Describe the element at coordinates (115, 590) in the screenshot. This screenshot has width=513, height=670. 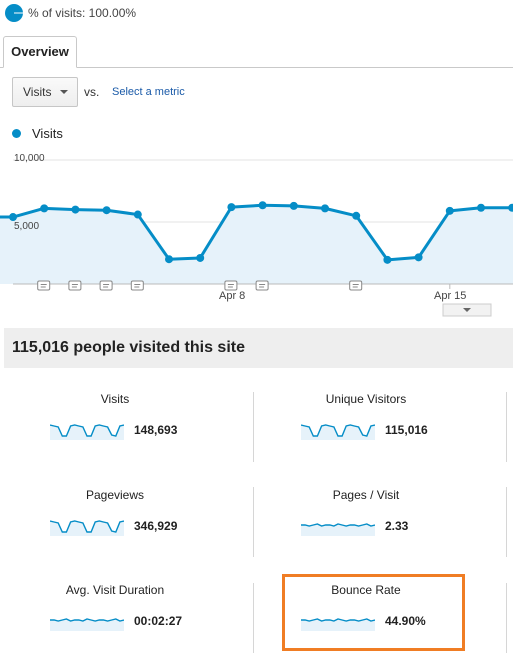
I see `tile-title: Avg. Visit Duration` at that location.